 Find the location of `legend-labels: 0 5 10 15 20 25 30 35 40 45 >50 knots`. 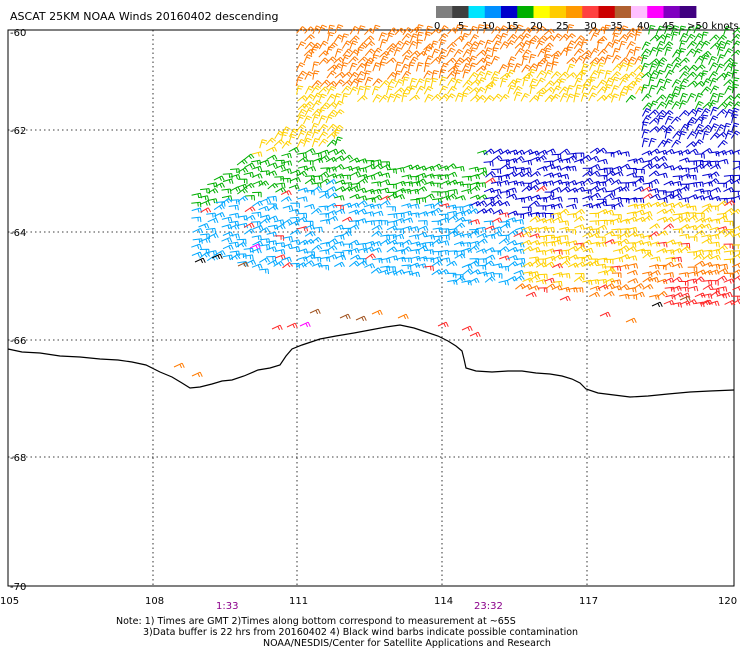

legend-labels: 0 5 10 15 20 25 30 35 40 45 >50 knots is located at coordinates (586, 26).